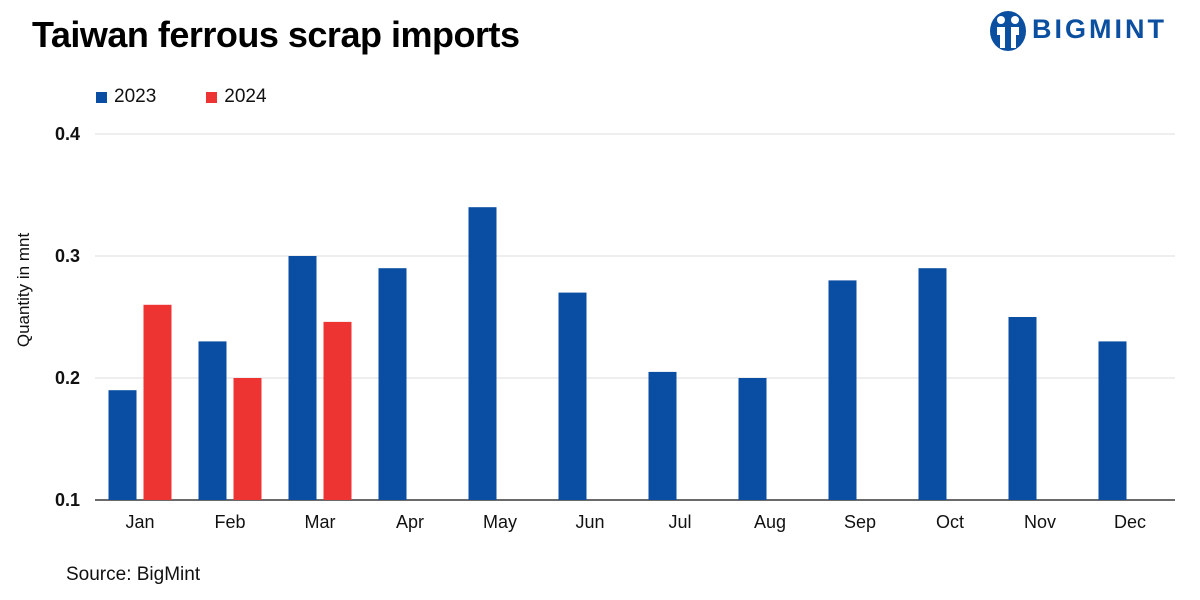  What do you see at coordinates (181, 97) in the screenshot?
I see `chart-legend: 2023 2024` at bounding box center [181, 97].